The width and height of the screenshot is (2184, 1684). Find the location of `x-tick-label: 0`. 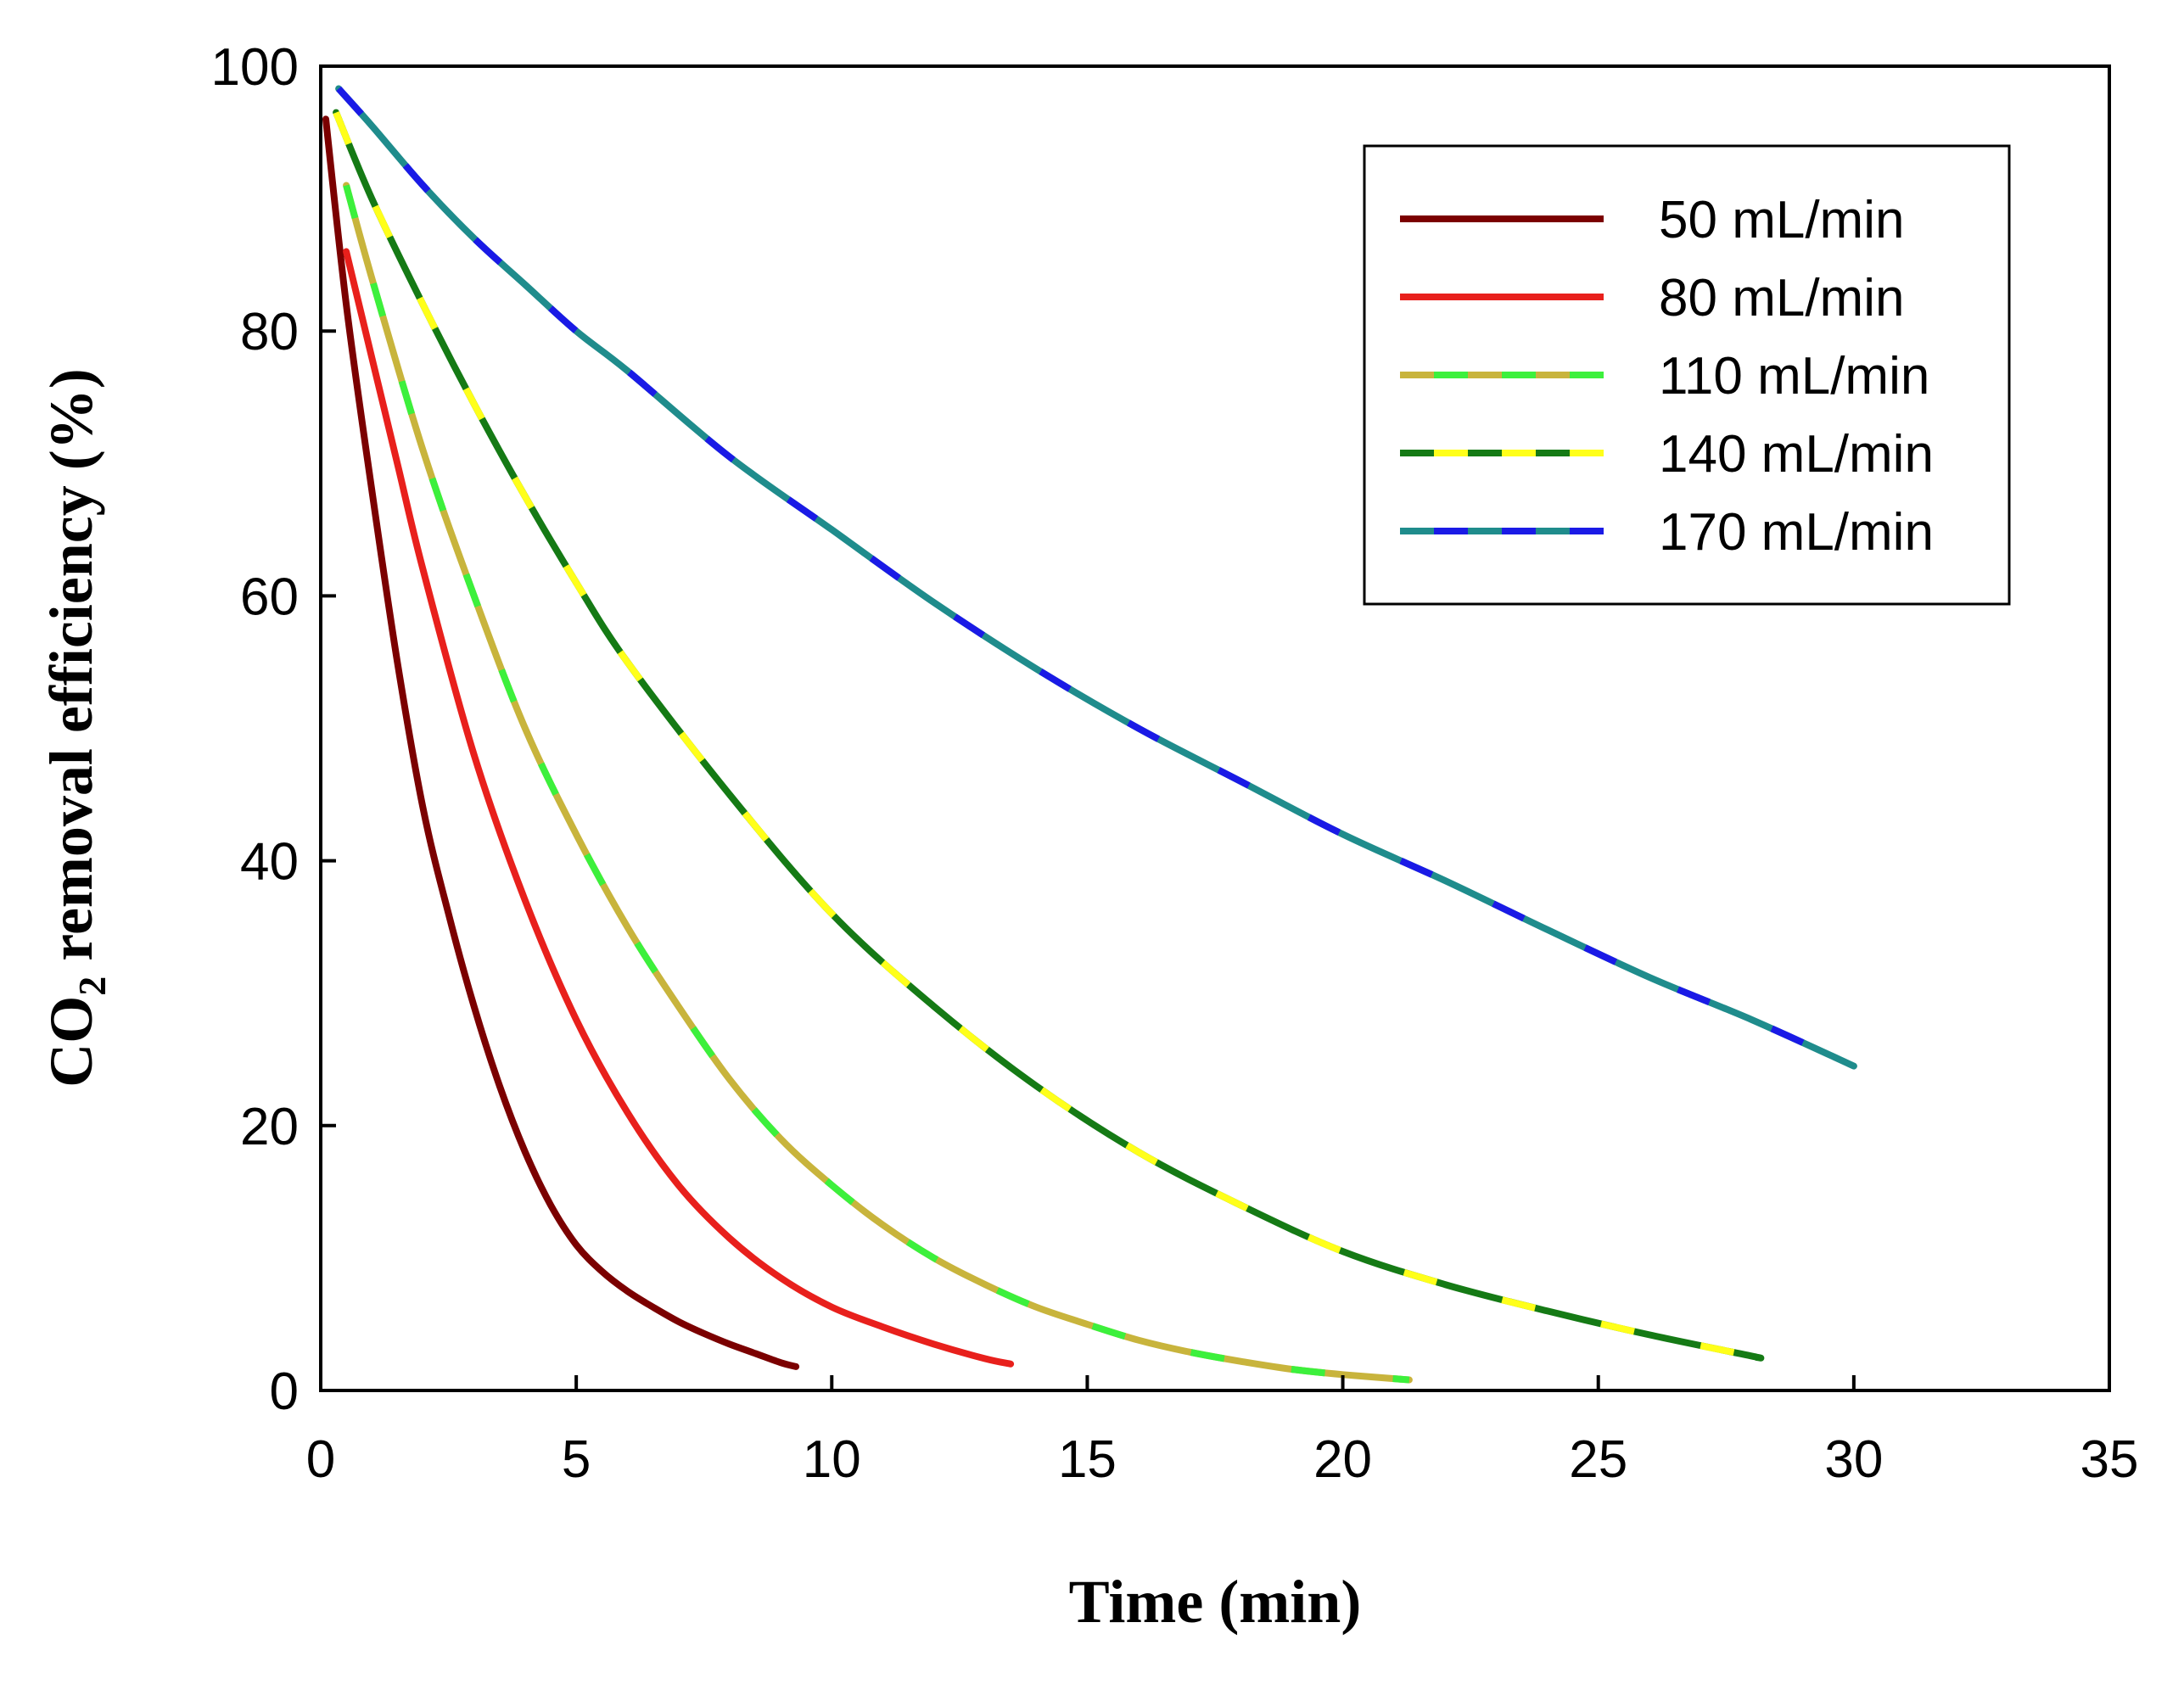

x-tick-label: 0 is located at coordinates (321, 1459).